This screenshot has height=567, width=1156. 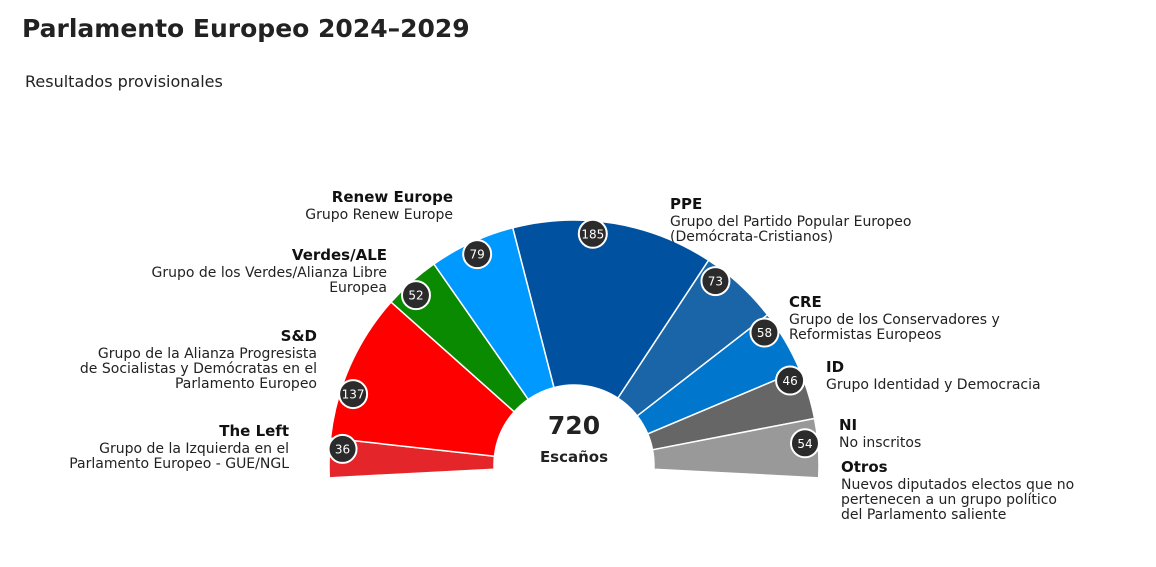 I want to click on seat-badge-0: 36, so click(x=342, y=448).